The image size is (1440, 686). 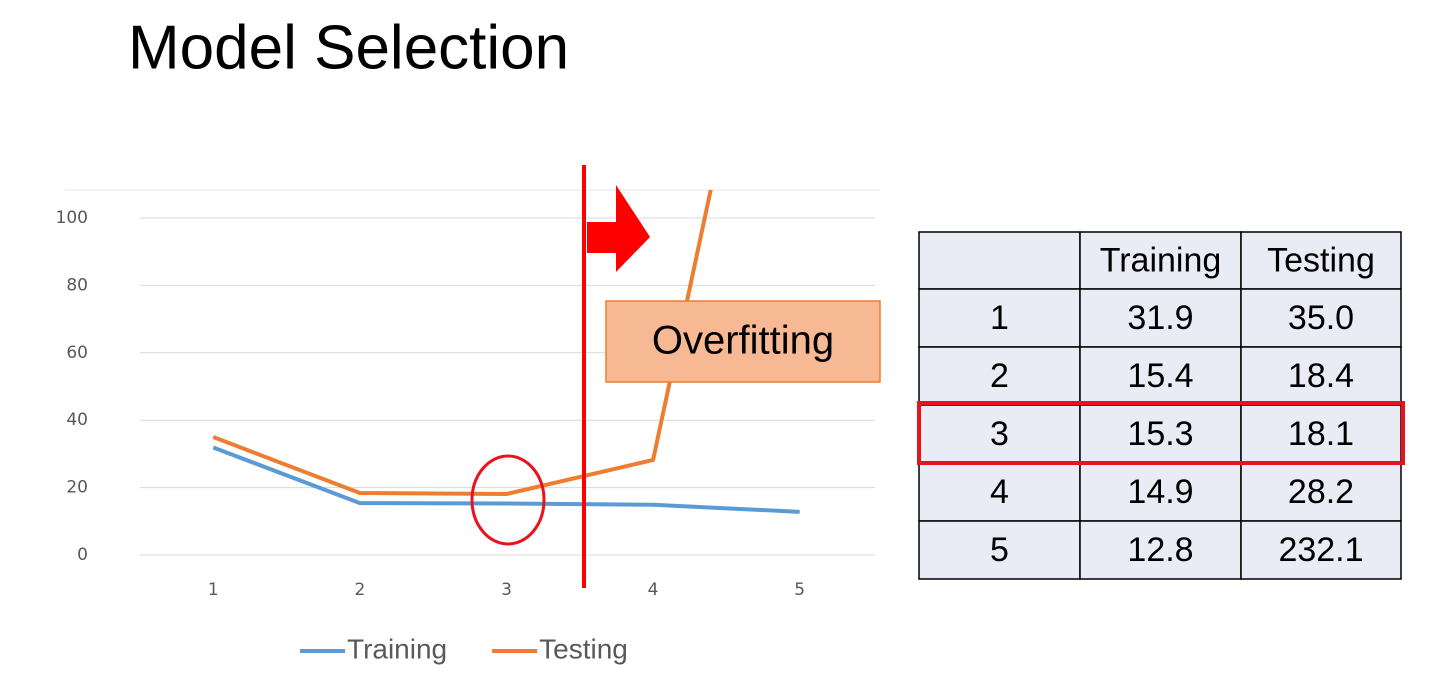 I want to click on x-tick-label: 5, so click(x=799, y=590).